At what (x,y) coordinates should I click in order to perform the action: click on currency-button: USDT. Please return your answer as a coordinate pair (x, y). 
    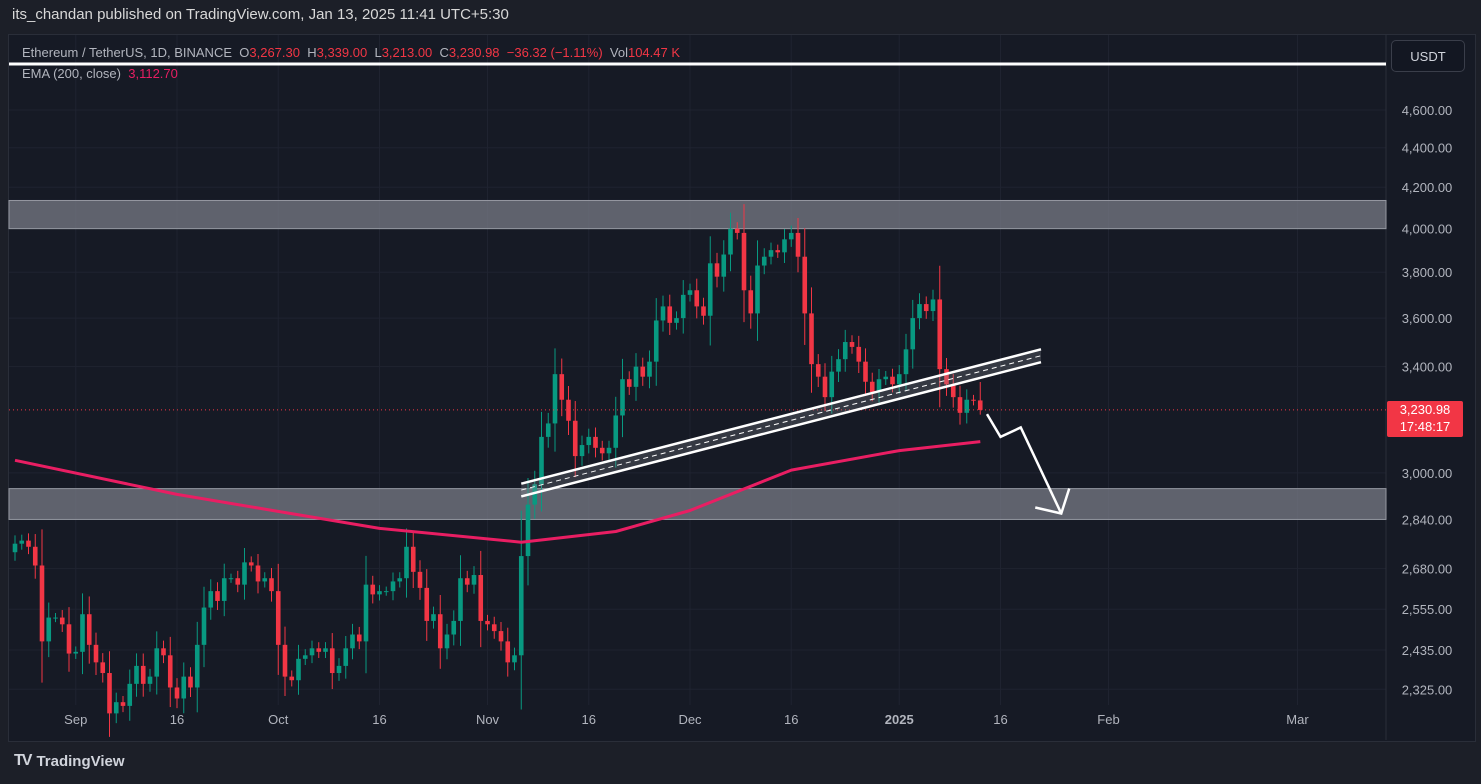
    Looking at the image, I should click on (1428, 56).